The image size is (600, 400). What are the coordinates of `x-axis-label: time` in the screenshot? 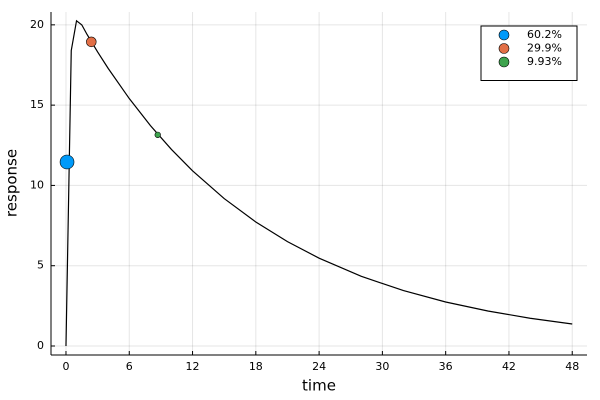 It's located at (319, 386).